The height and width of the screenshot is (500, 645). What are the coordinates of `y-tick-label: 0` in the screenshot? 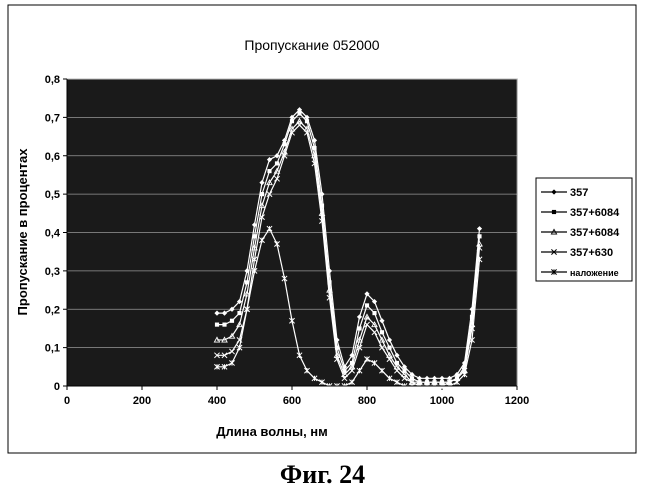 It's located at (57, 387).